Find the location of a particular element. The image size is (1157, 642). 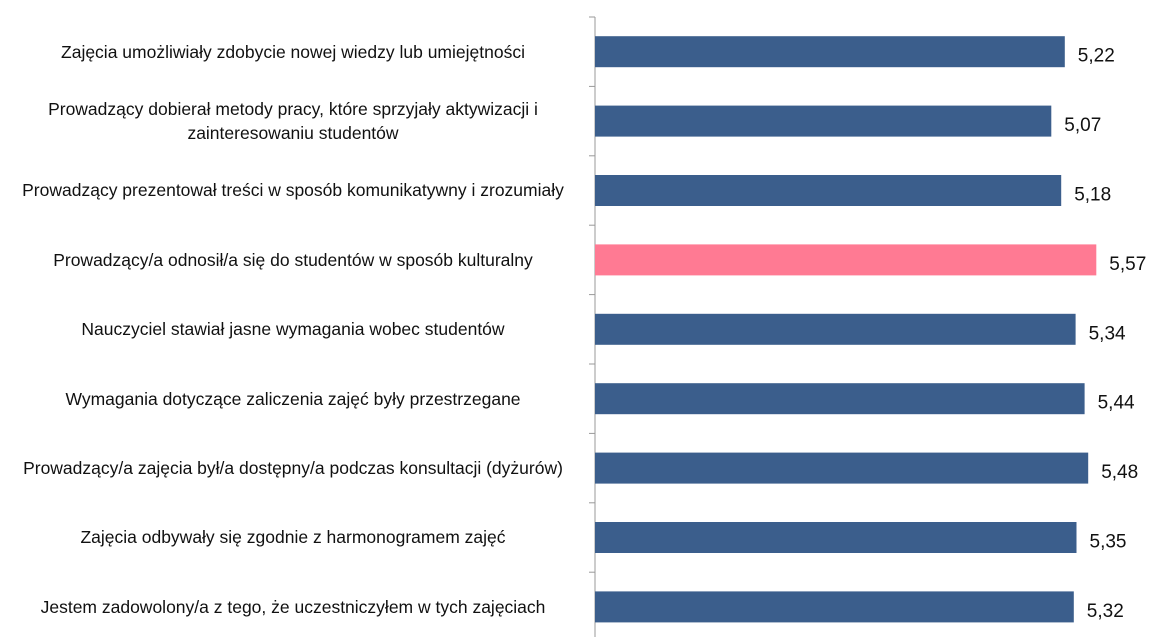

value-label: 5,57 is located at coordinates (1127, 264).